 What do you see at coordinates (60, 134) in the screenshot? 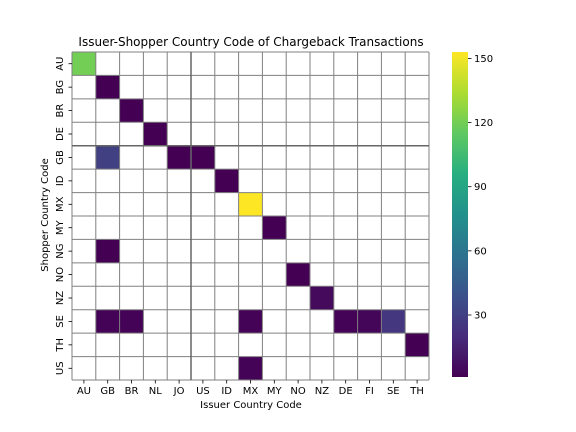
I see `y-tick-label: DE` at bounding box center [60, 134].